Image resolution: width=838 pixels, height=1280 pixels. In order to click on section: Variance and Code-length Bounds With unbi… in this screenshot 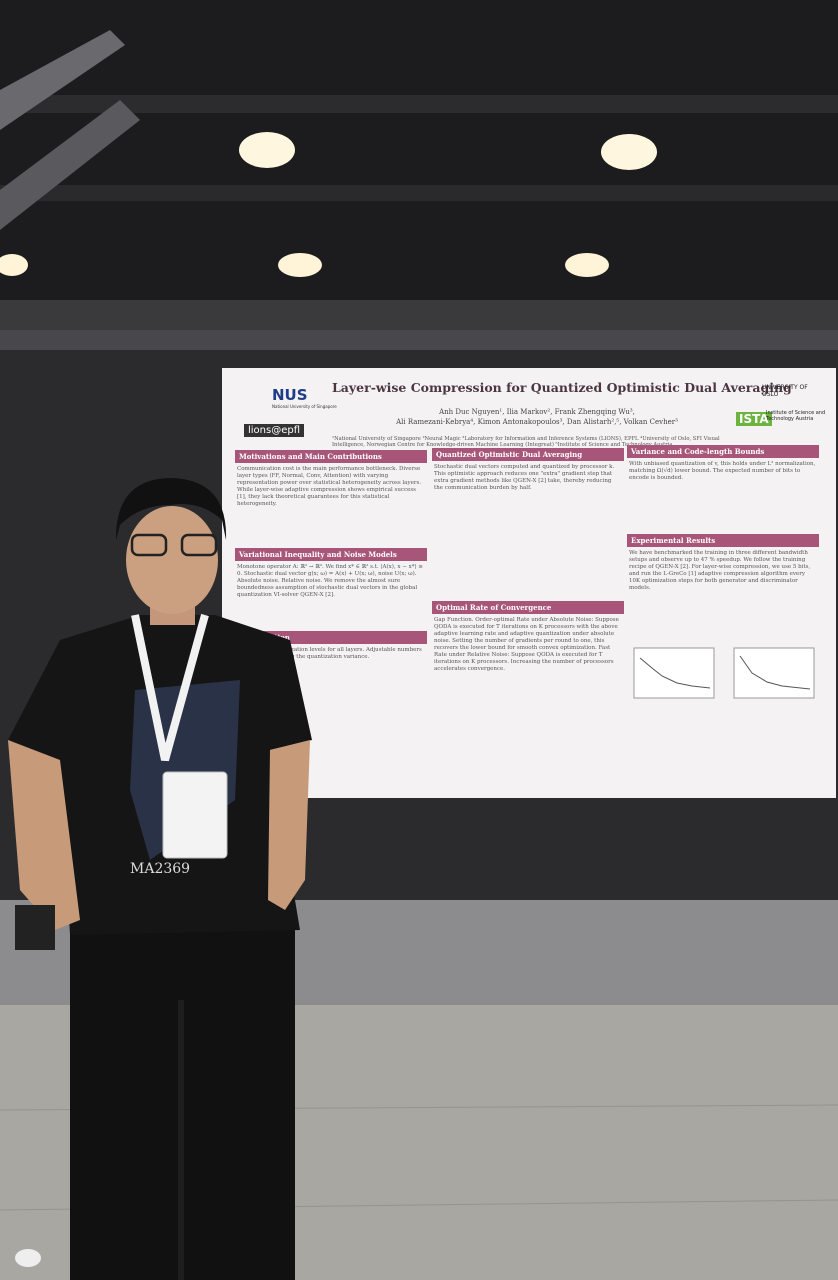, I will do `click(723, 465)`.